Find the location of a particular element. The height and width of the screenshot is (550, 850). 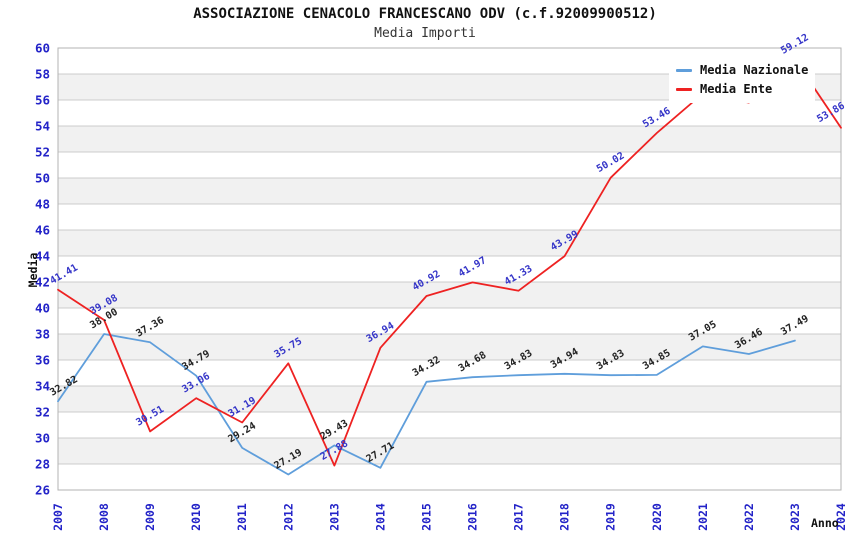

x-tick-label: 2015 is located at coordinates (426, 517).